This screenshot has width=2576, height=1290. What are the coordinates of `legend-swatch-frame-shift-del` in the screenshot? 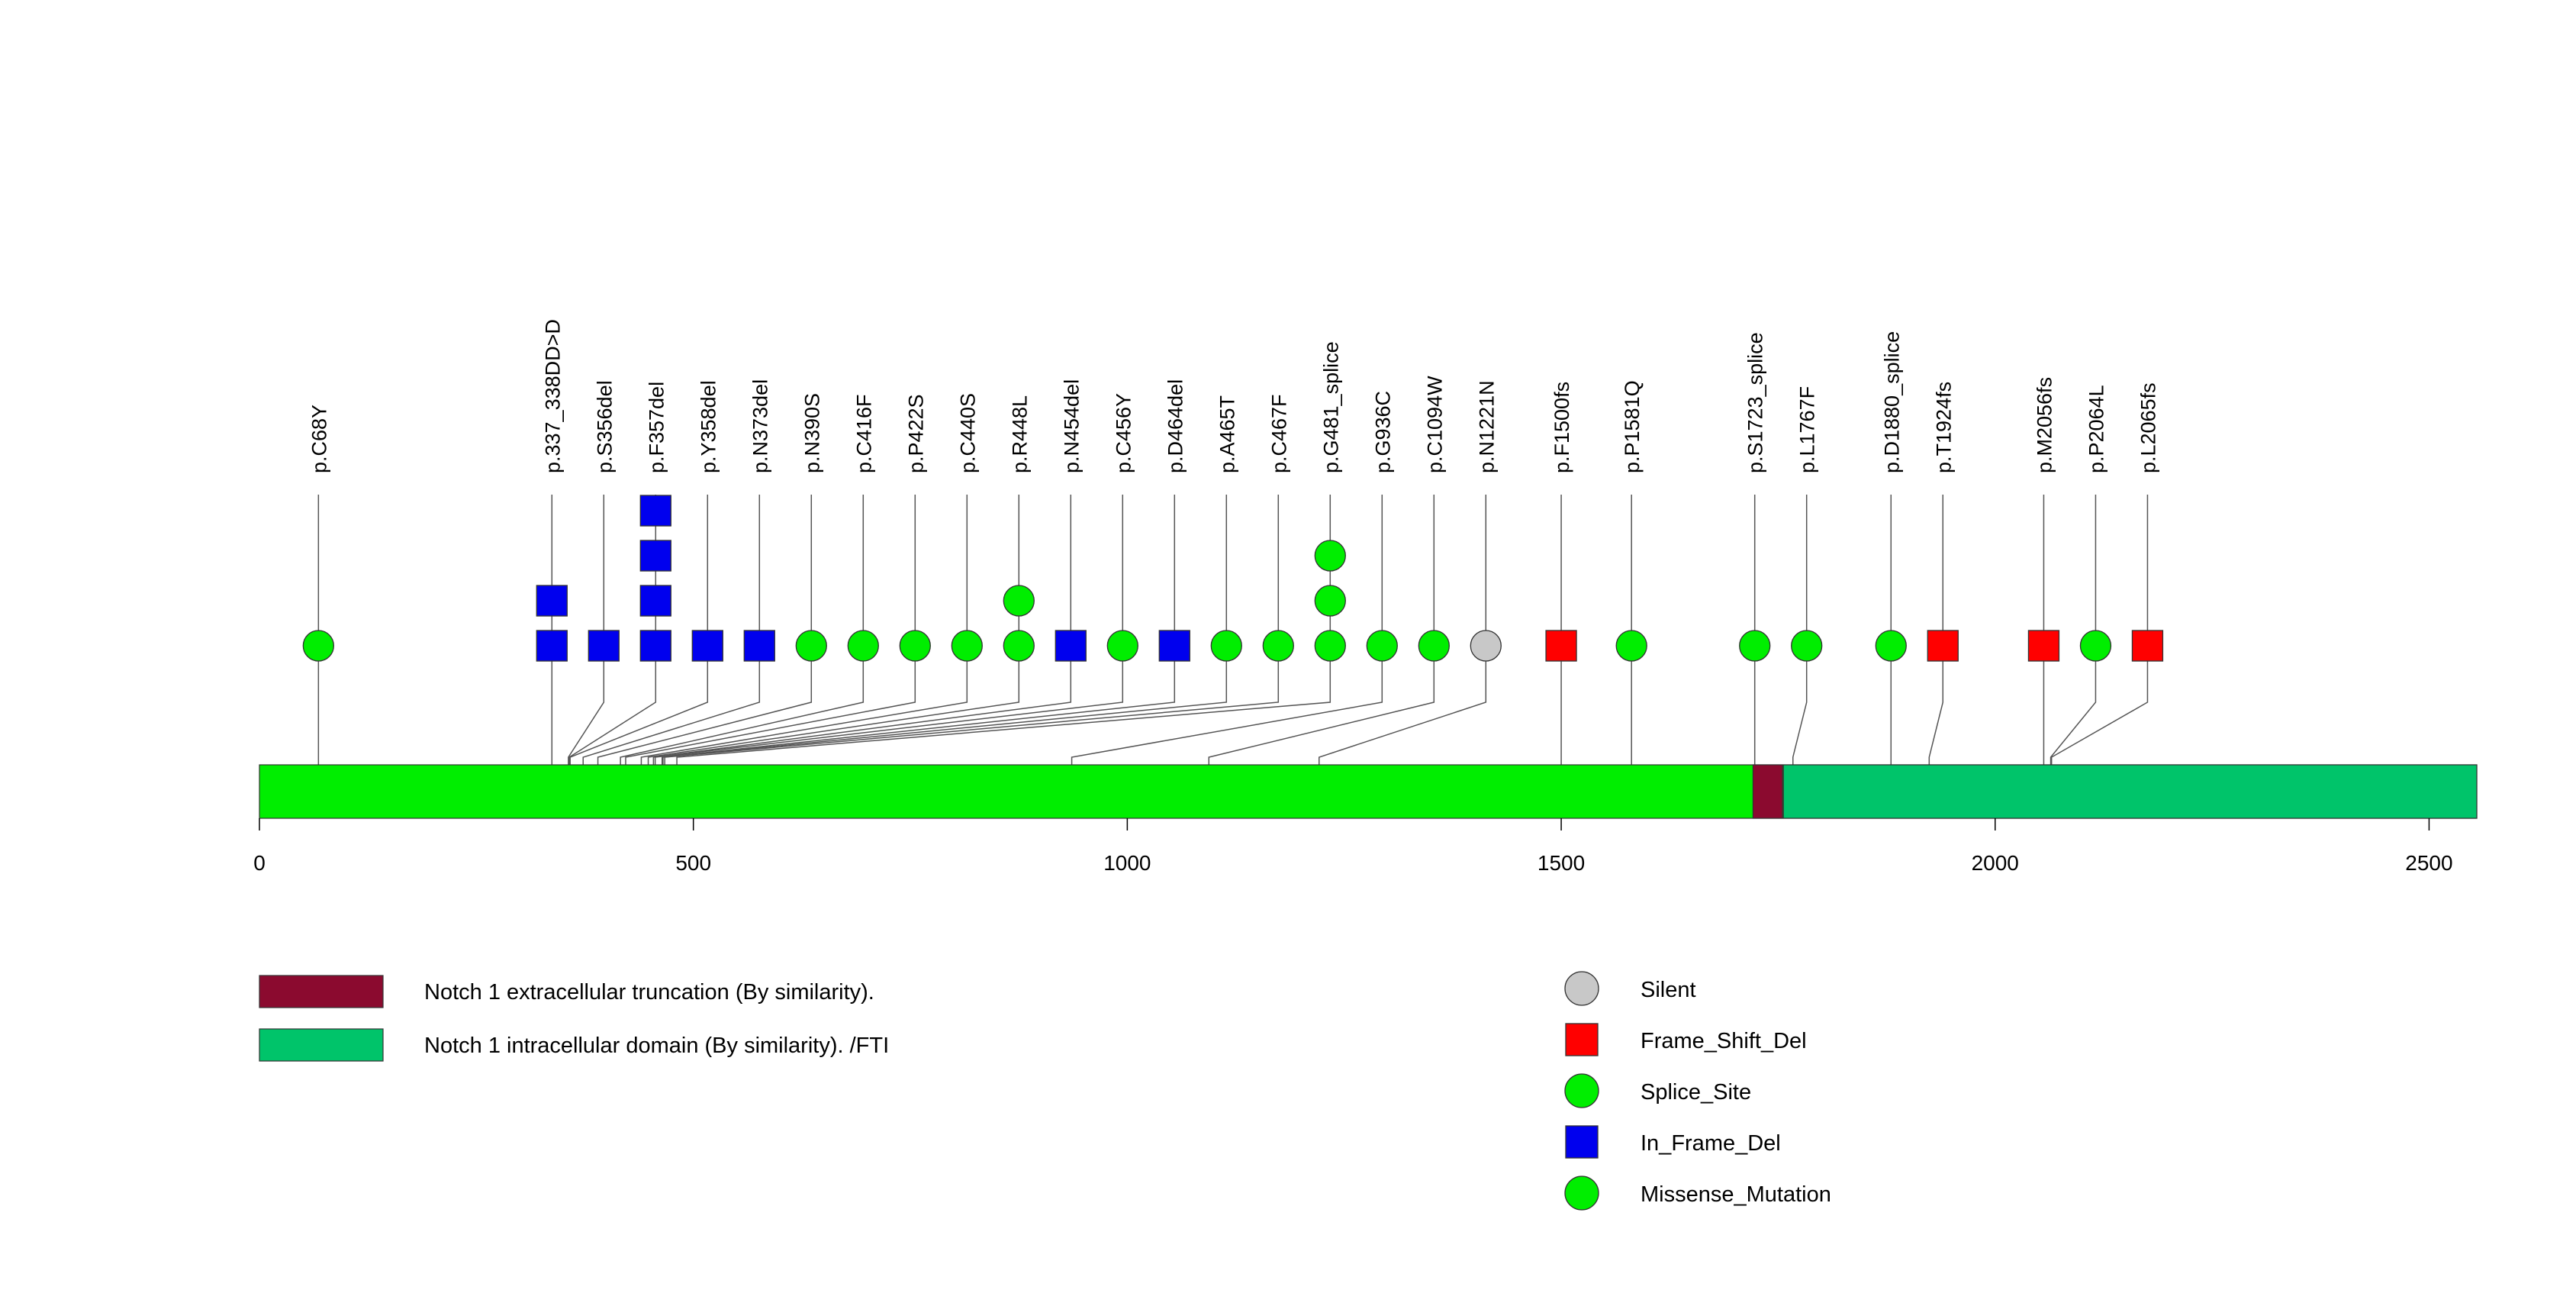 It's located at (1582, 1040).